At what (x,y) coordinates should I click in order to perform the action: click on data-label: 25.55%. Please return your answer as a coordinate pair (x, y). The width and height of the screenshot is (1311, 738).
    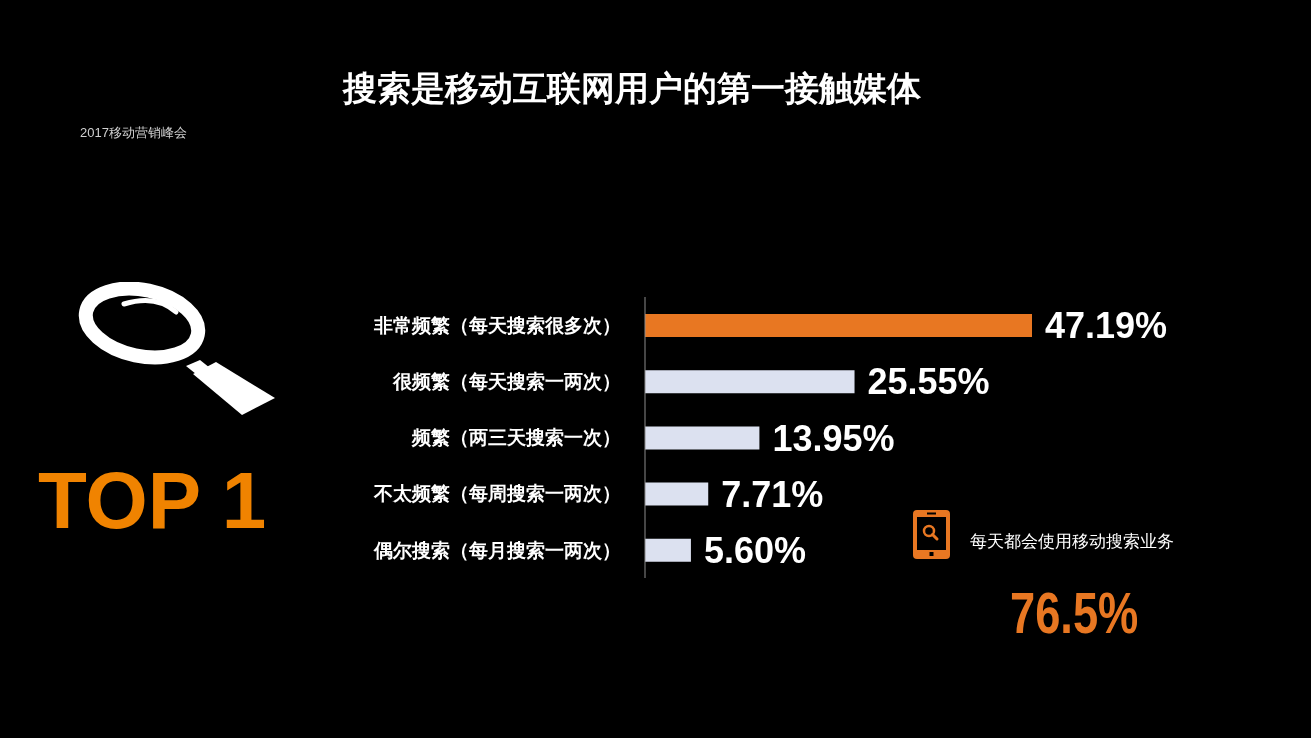
    Looking at the image, I should click on (928, 382).